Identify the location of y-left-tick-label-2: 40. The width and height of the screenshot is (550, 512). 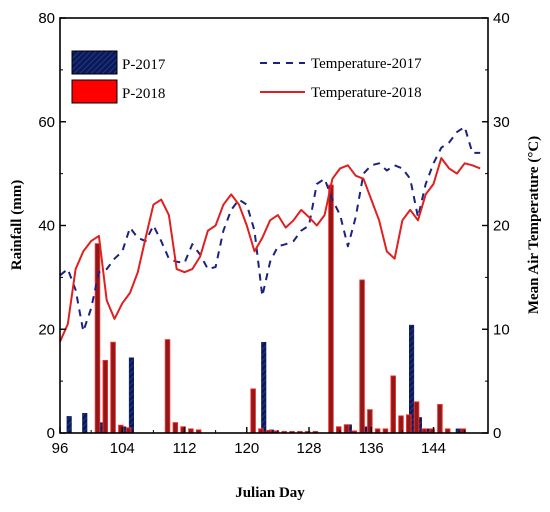
(46, 226).